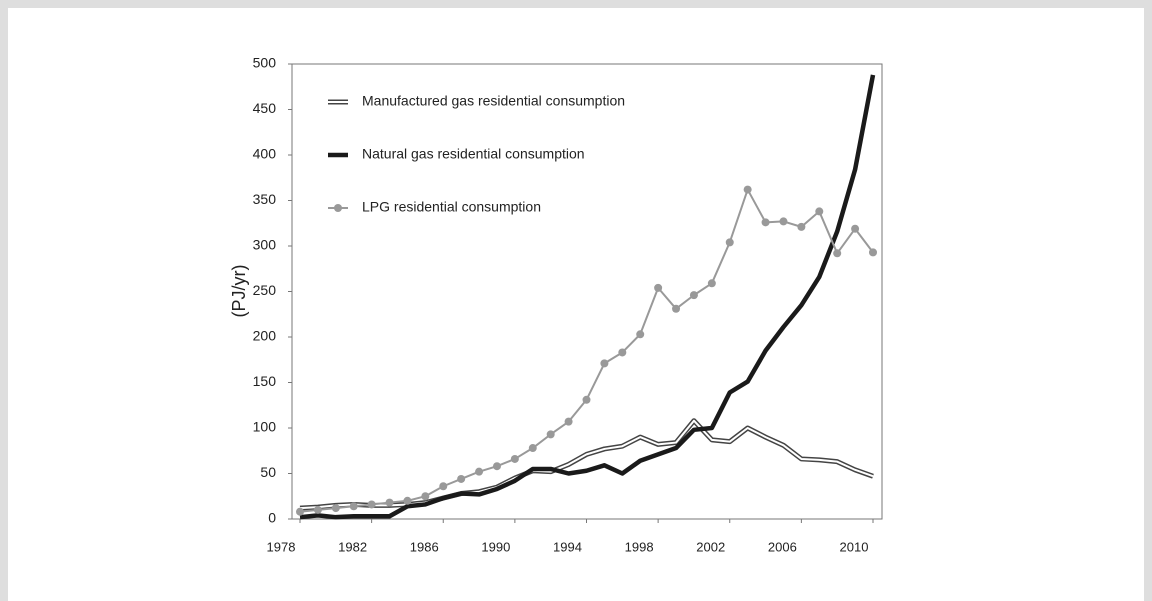  What do you see at coordinates (586, 464) in the screenshot?
I see `series-line-inner` at bounding box center [586, 464].